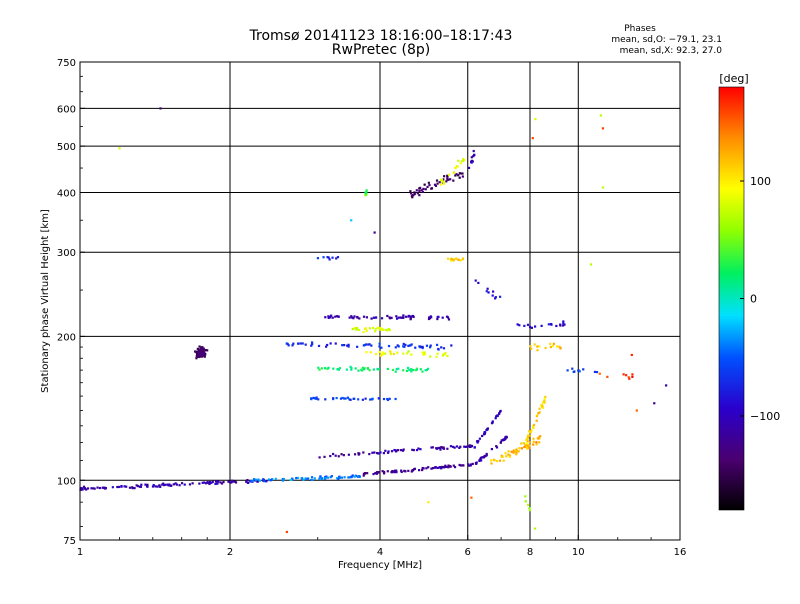 This screenshot has height=604, width=800. What do you see at coordinates (45, 301) in the screenshot?
I see `y-axis-label: Stationary phase Virtual Height [km]` at bounding box center [45, 301].